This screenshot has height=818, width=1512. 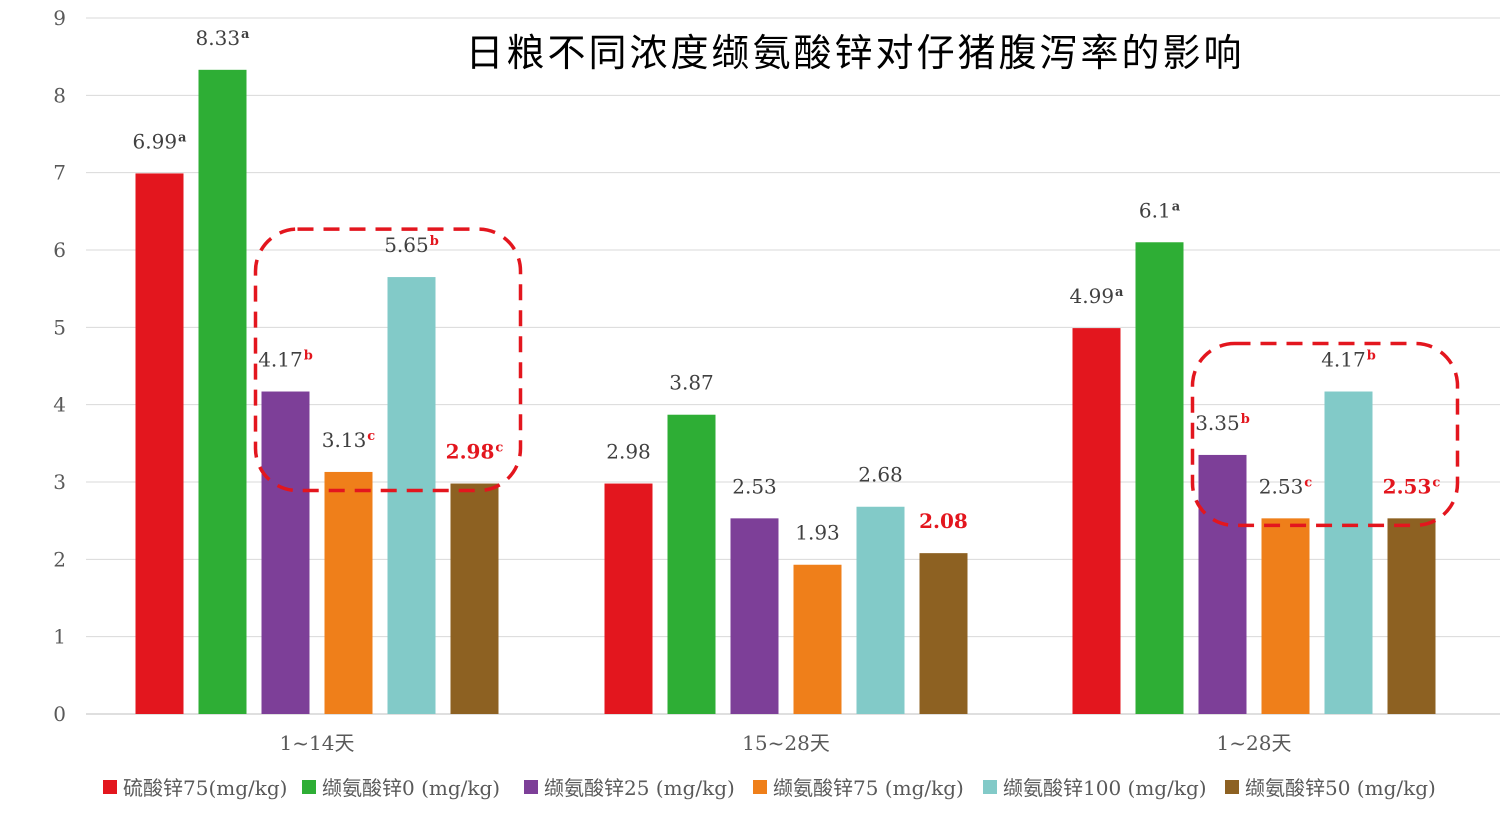 What do you see at coordinates (317, 743) in the screenshot?
I see `category-label: 1~14天` at bounding box center [317, 743].